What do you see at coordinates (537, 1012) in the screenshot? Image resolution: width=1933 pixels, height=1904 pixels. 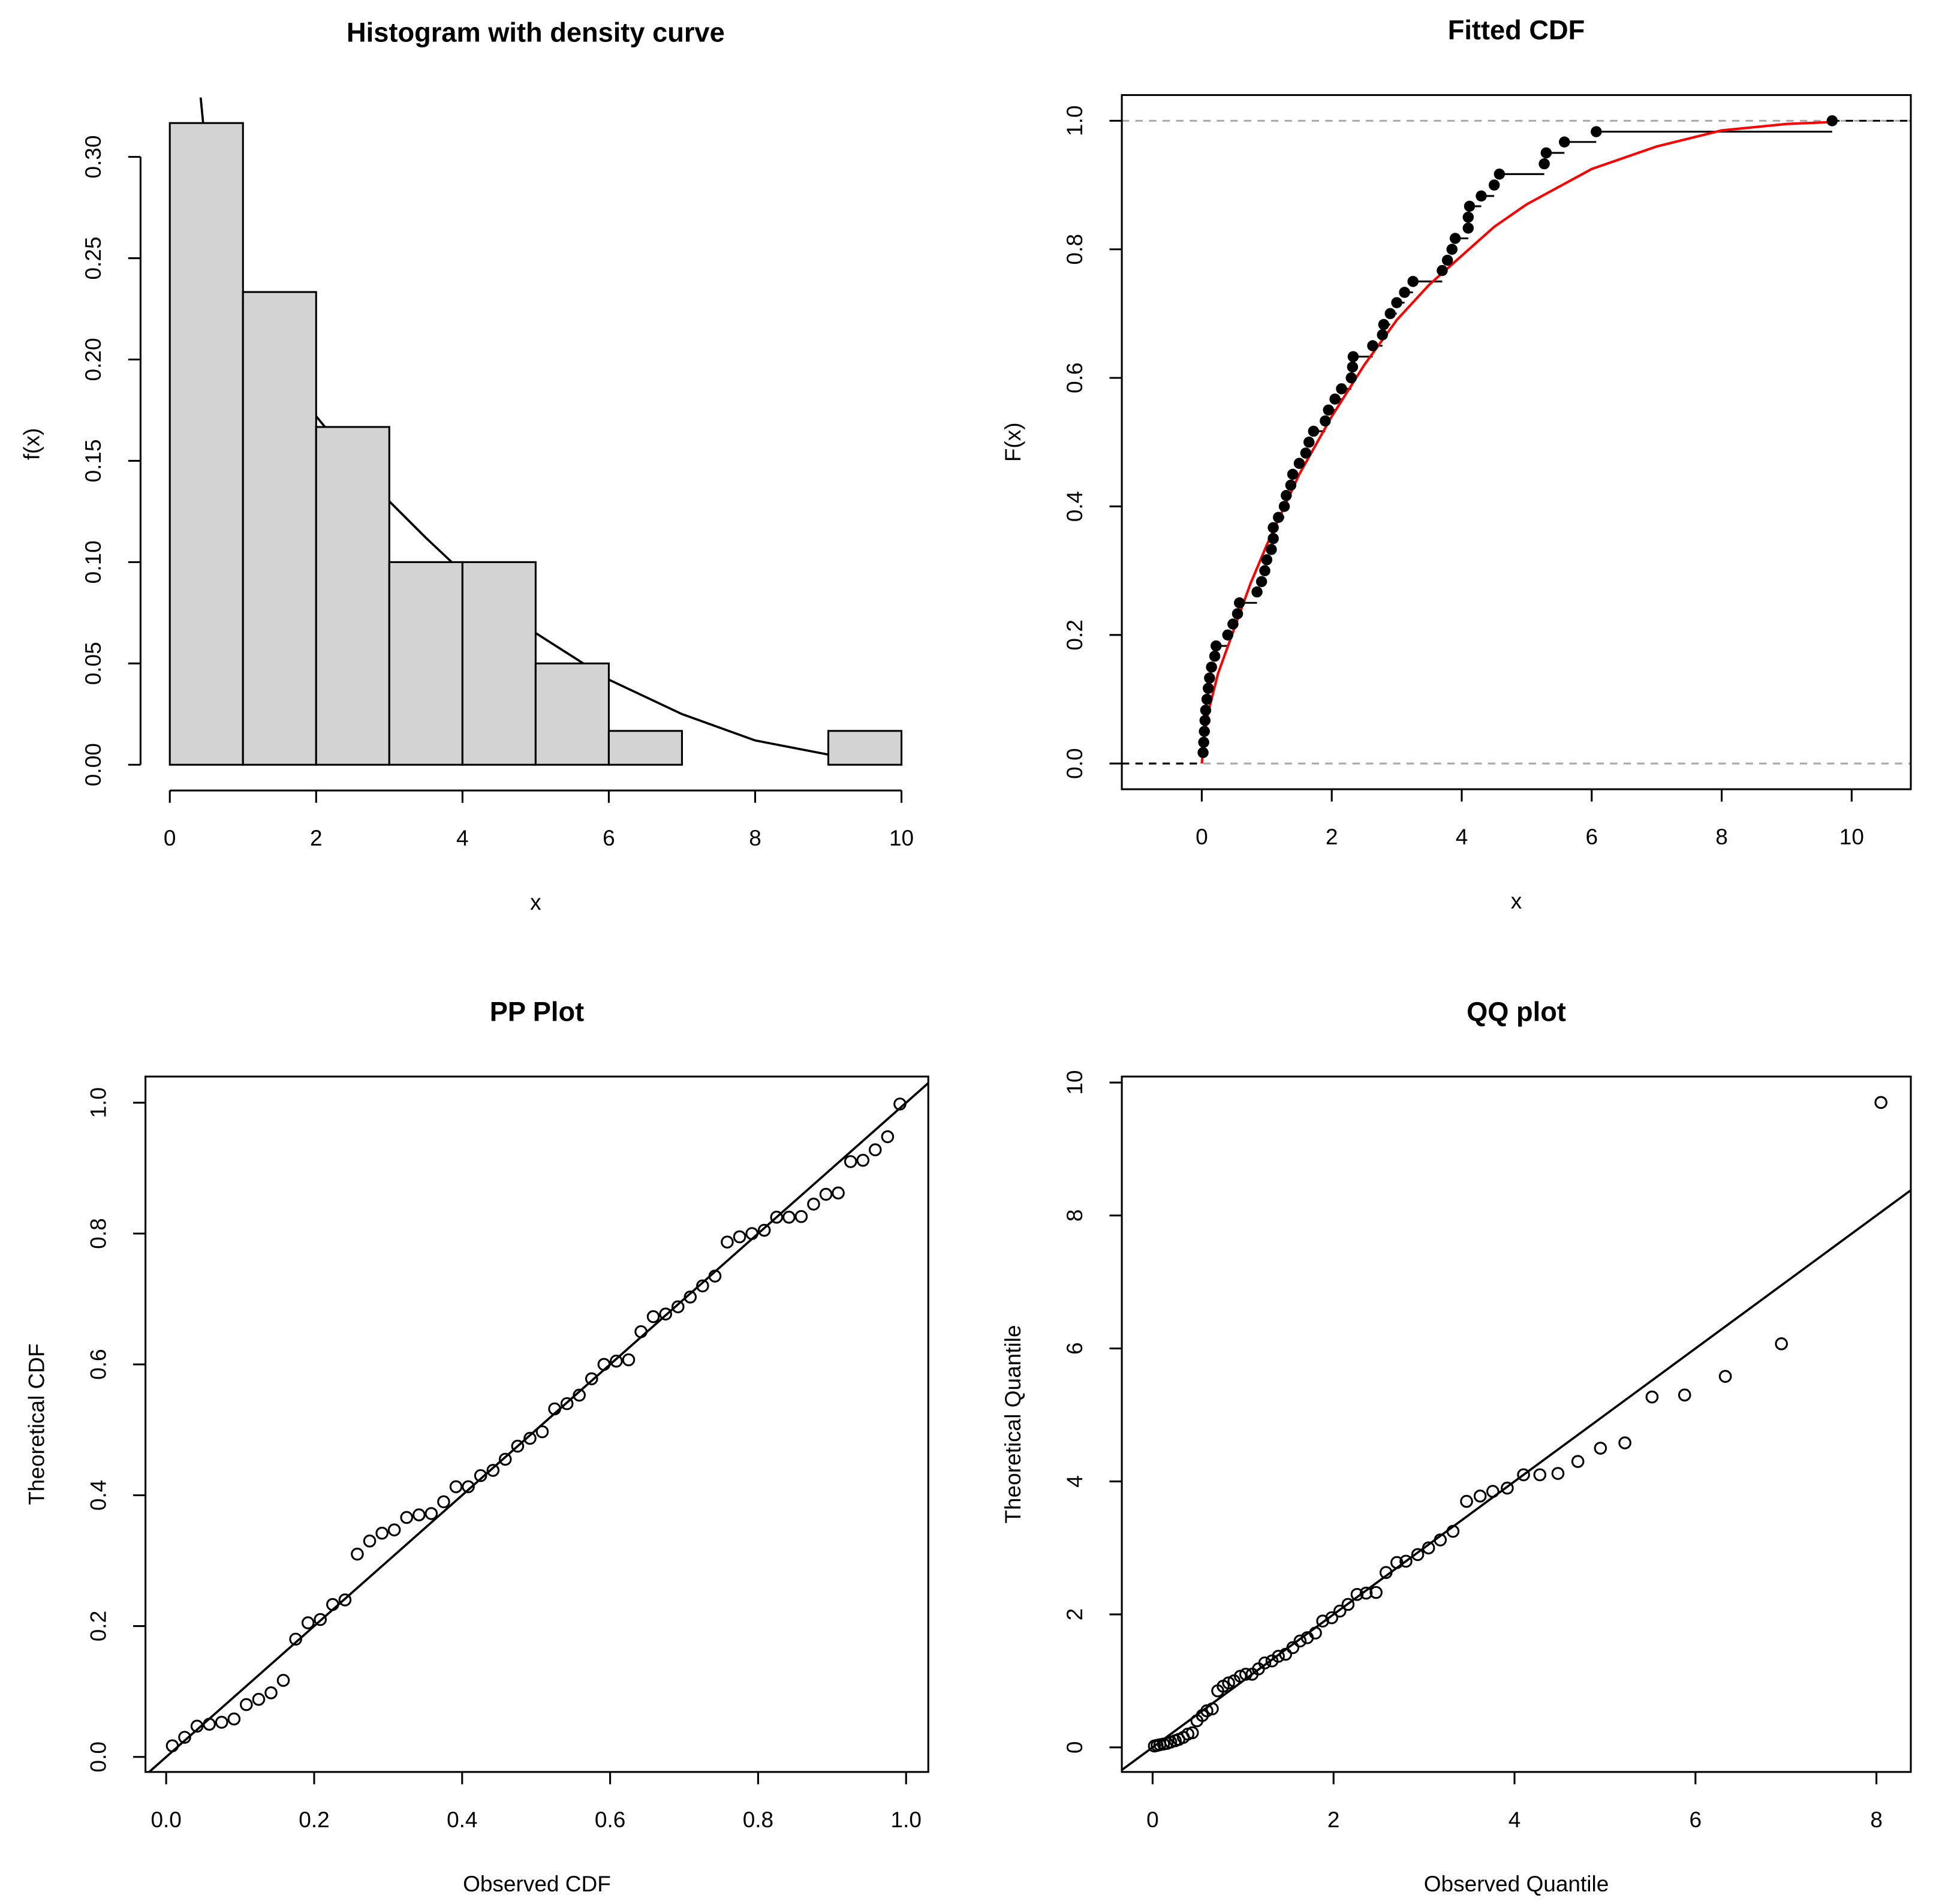 I see `chart-title: PP Plot` at bounding box center [537, 1012].